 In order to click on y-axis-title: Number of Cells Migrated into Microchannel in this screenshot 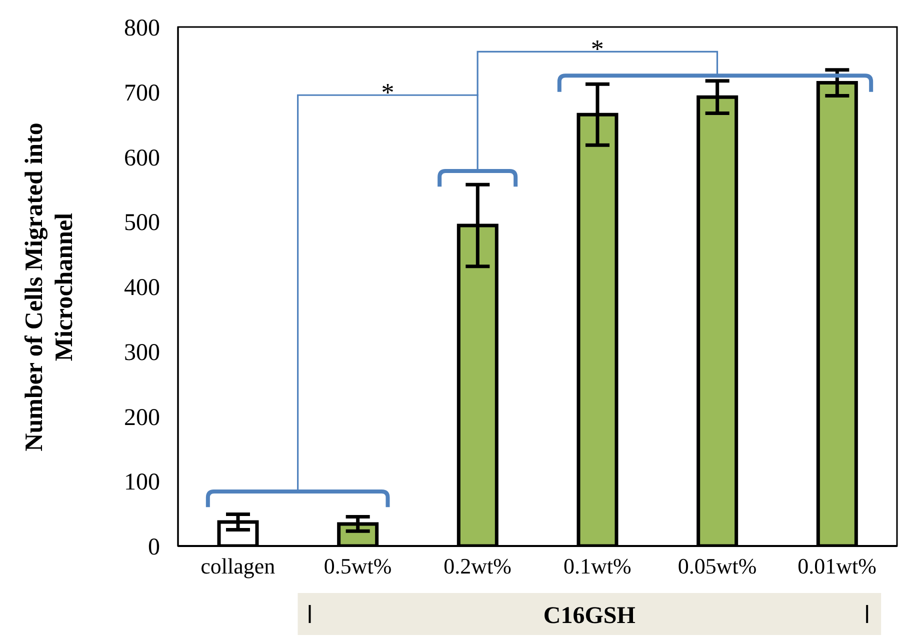, I will do `click(49, 287)`.